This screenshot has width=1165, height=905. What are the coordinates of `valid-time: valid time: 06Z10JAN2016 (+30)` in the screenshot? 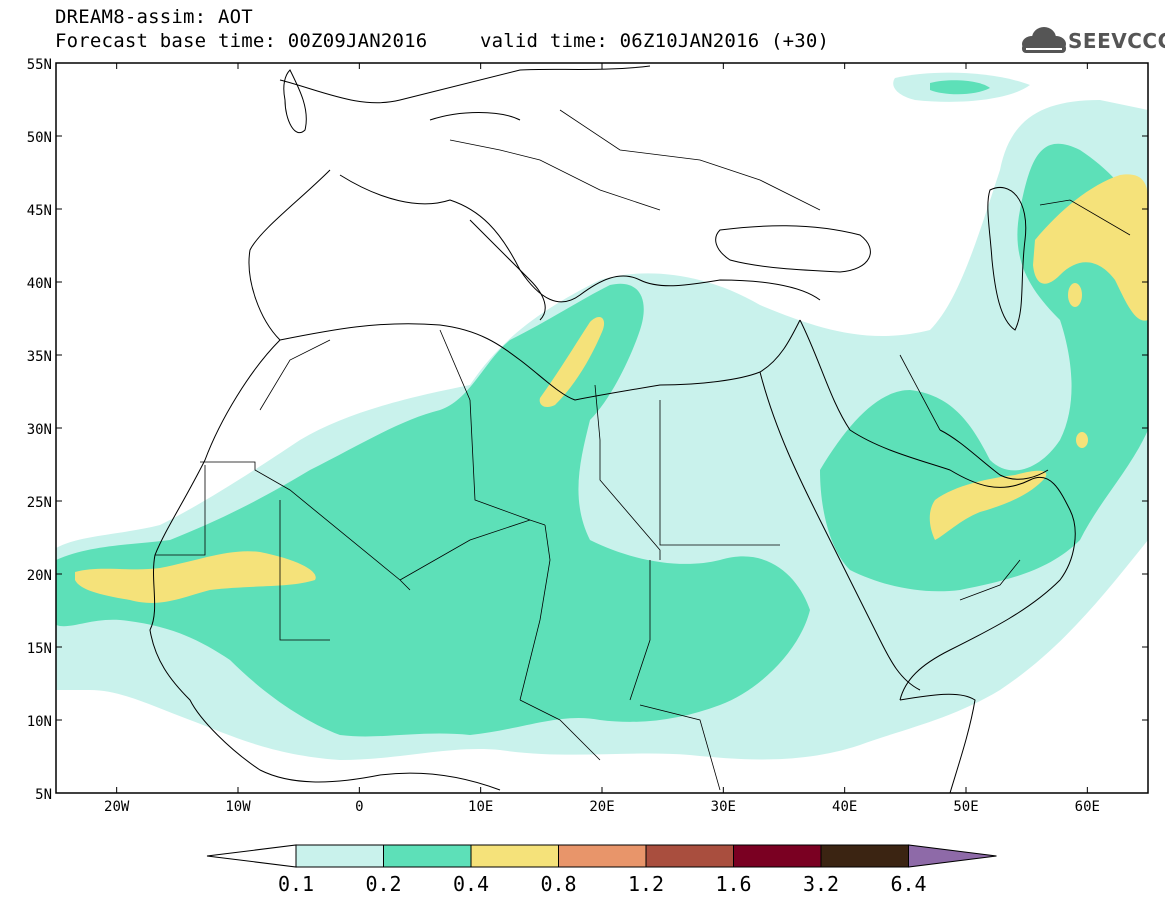 It's located at (655, 41).